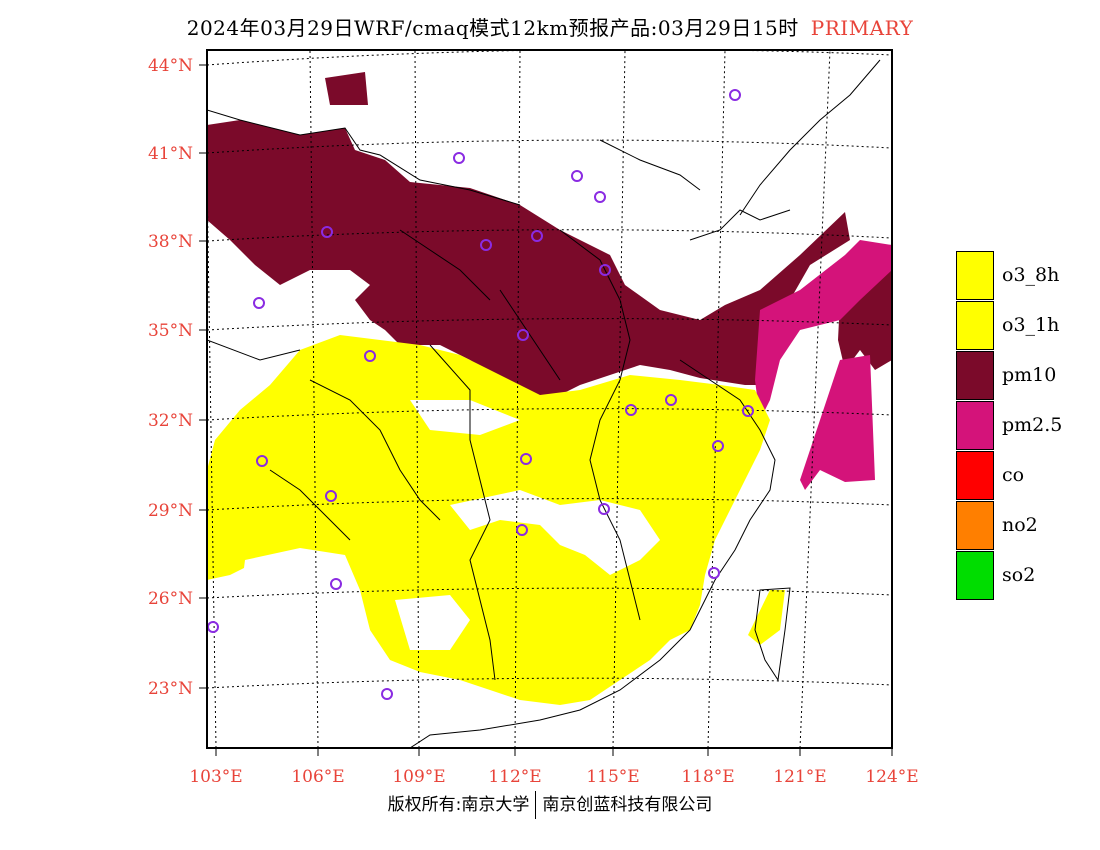 This screenshot has width=1100, height=850. I want to click on lat-label: 23°N, so click(170, 689).